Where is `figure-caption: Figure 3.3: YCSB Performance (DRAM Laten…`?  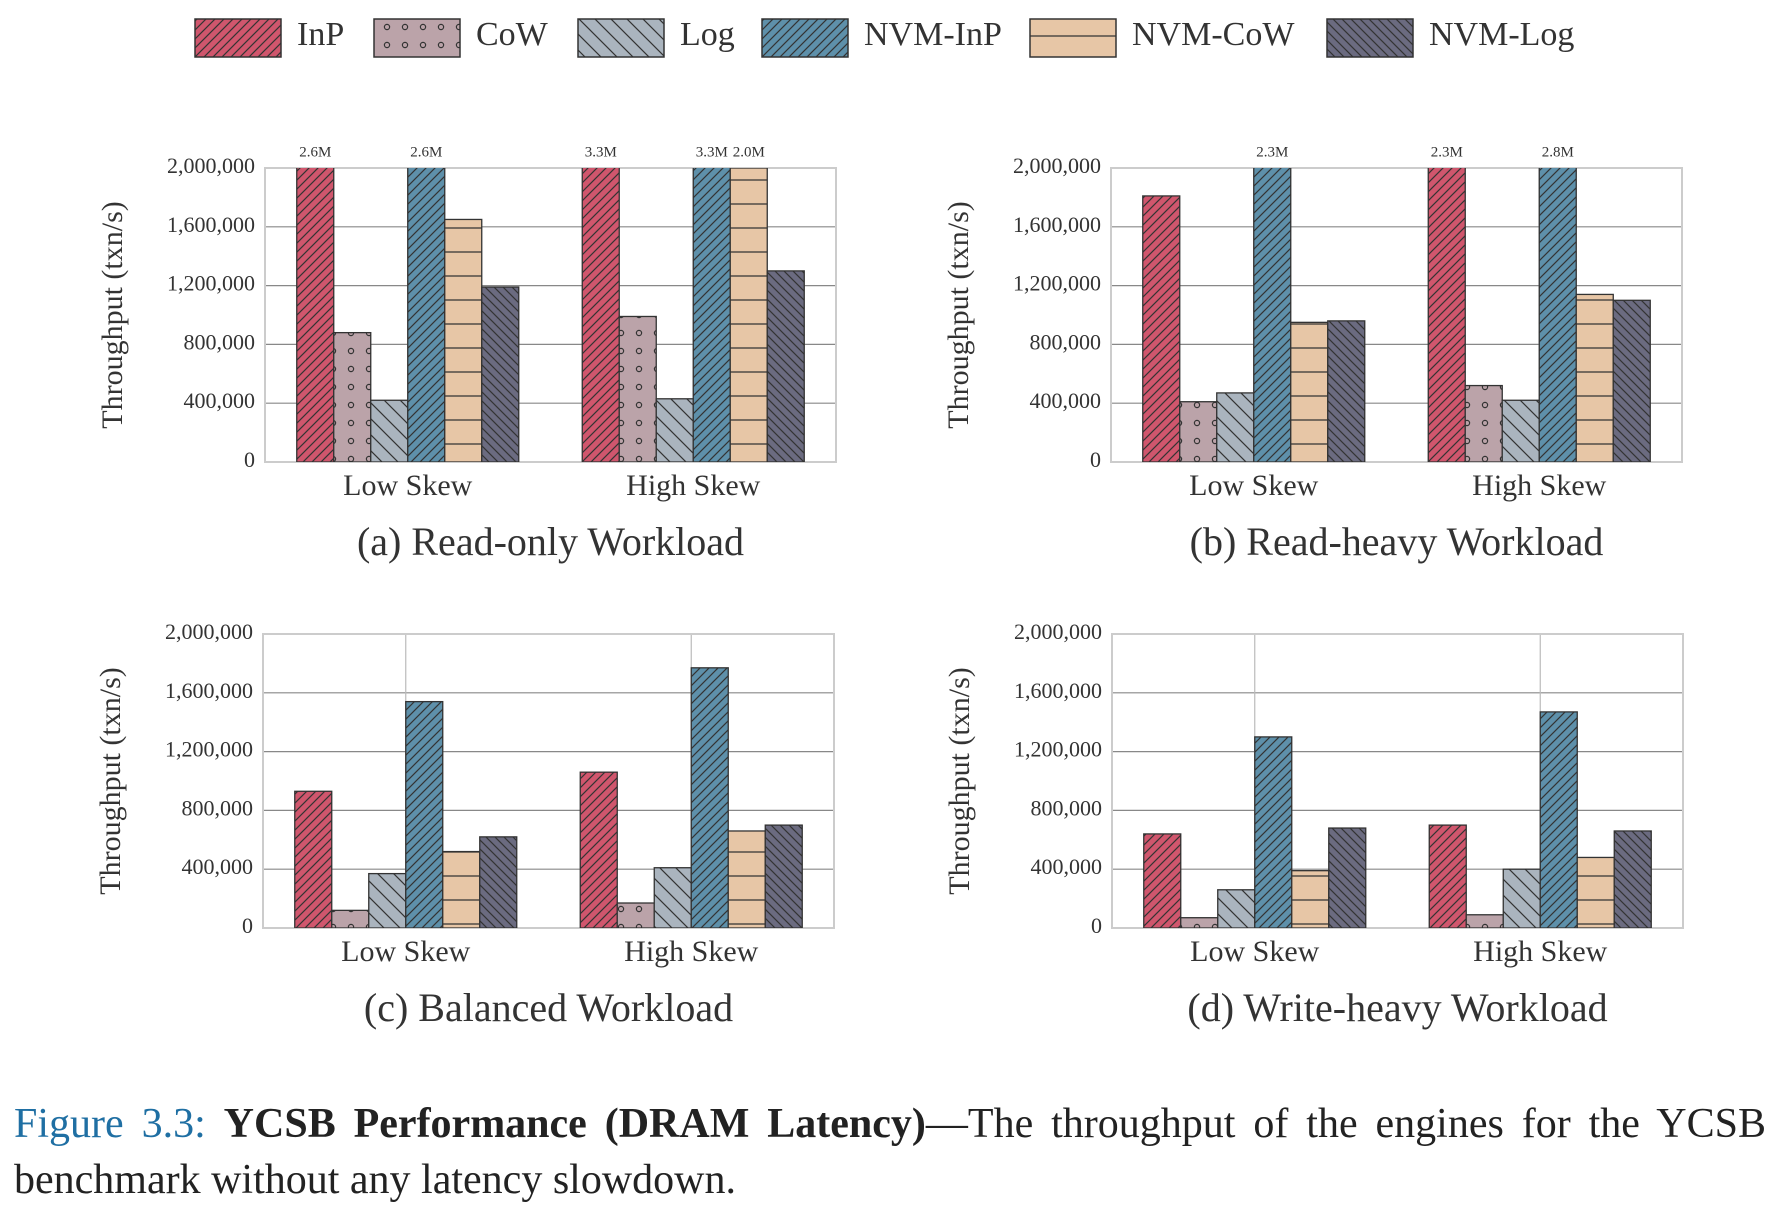
figure-caption: Figure 3.3: YCSB Performance (DRAM Laten… is located at coordinates (890, 1152).